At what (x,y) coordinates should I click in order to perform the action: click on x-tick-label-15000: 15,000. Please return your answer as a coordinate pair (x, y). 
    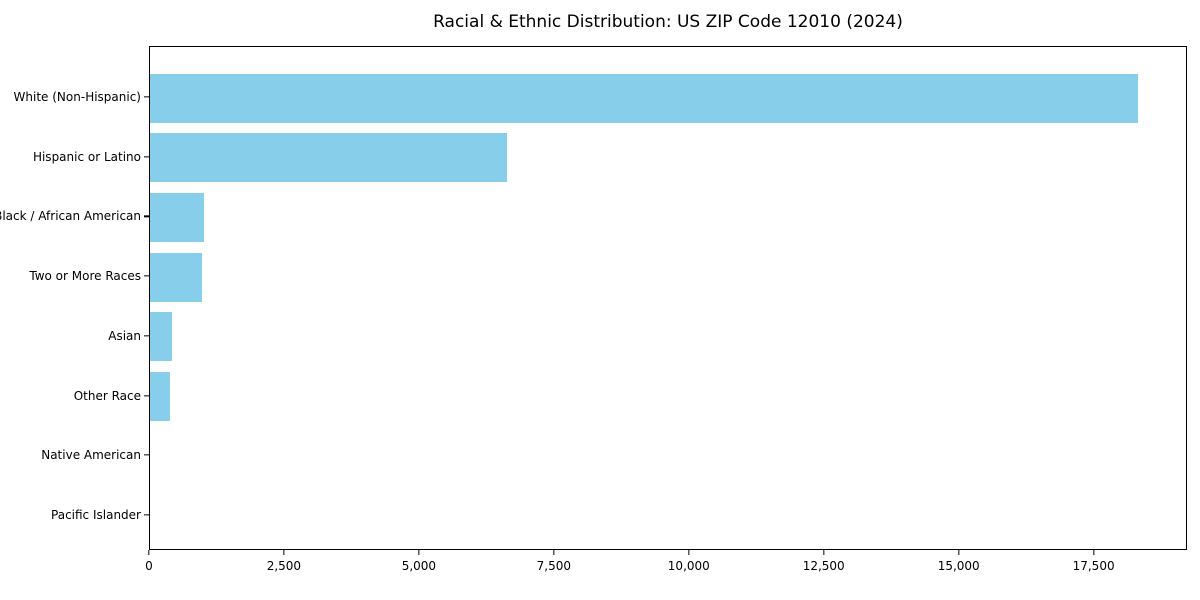
    Looking at the image, I should click on (958, 566).